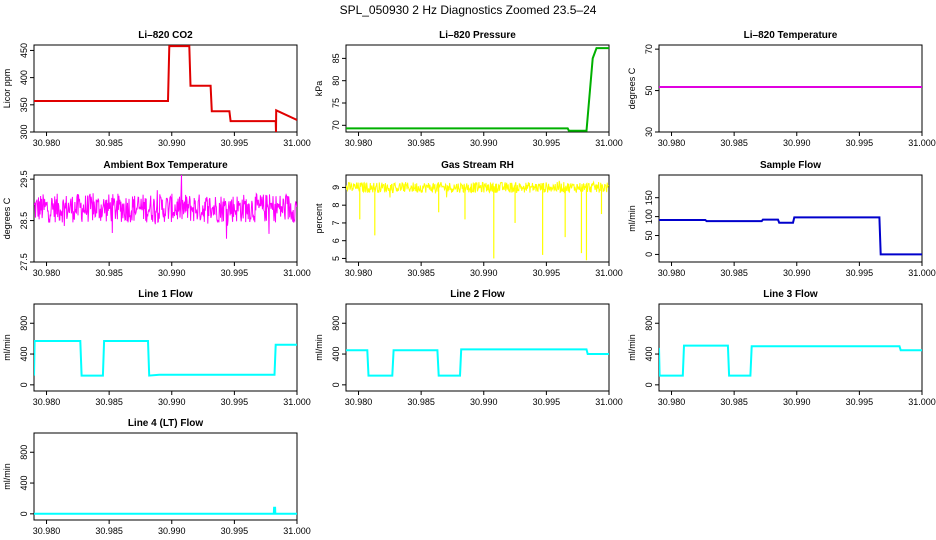 Image resolution: width=936 pixels, height=540 pixels. What do you see at coordinates (477, 294) in the screenshot?
I see `panel-title: Line 2 Flow` at bounding box center [477, 294].